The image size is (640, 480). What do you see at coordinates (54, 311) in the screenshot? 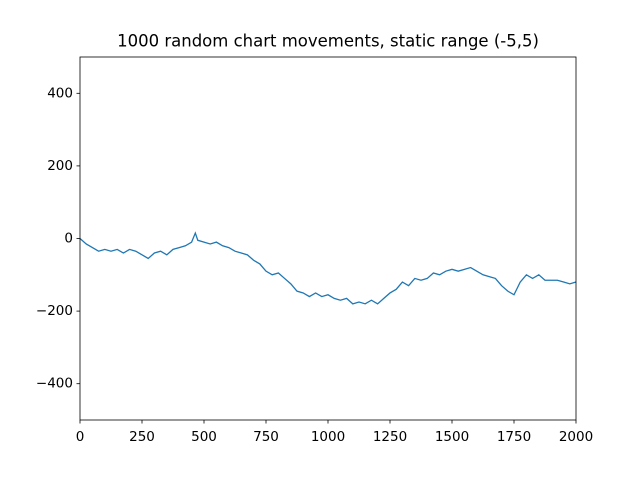
I see `y-tick-label: −200` at bounding box center [54, 311].